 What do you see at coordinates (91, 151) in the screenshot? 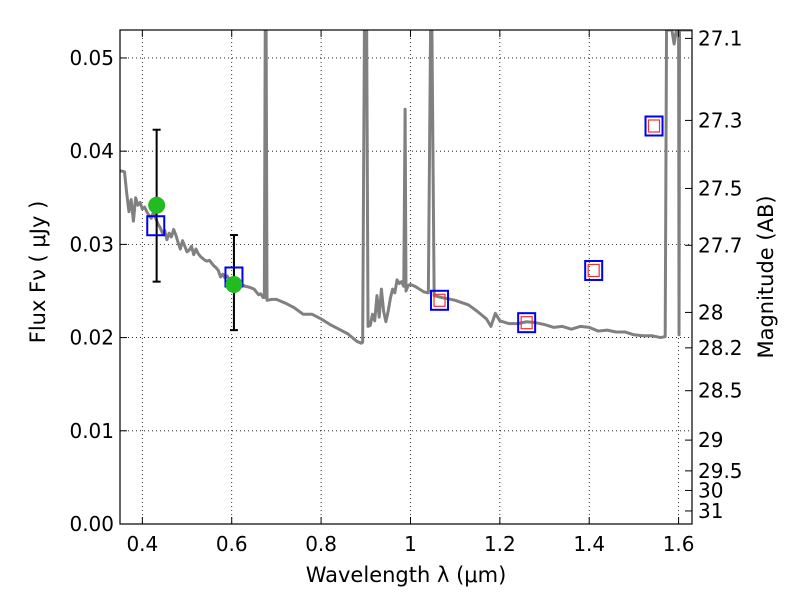
I see `y-tick-label: 0.04` at bounding box center [91, 151].